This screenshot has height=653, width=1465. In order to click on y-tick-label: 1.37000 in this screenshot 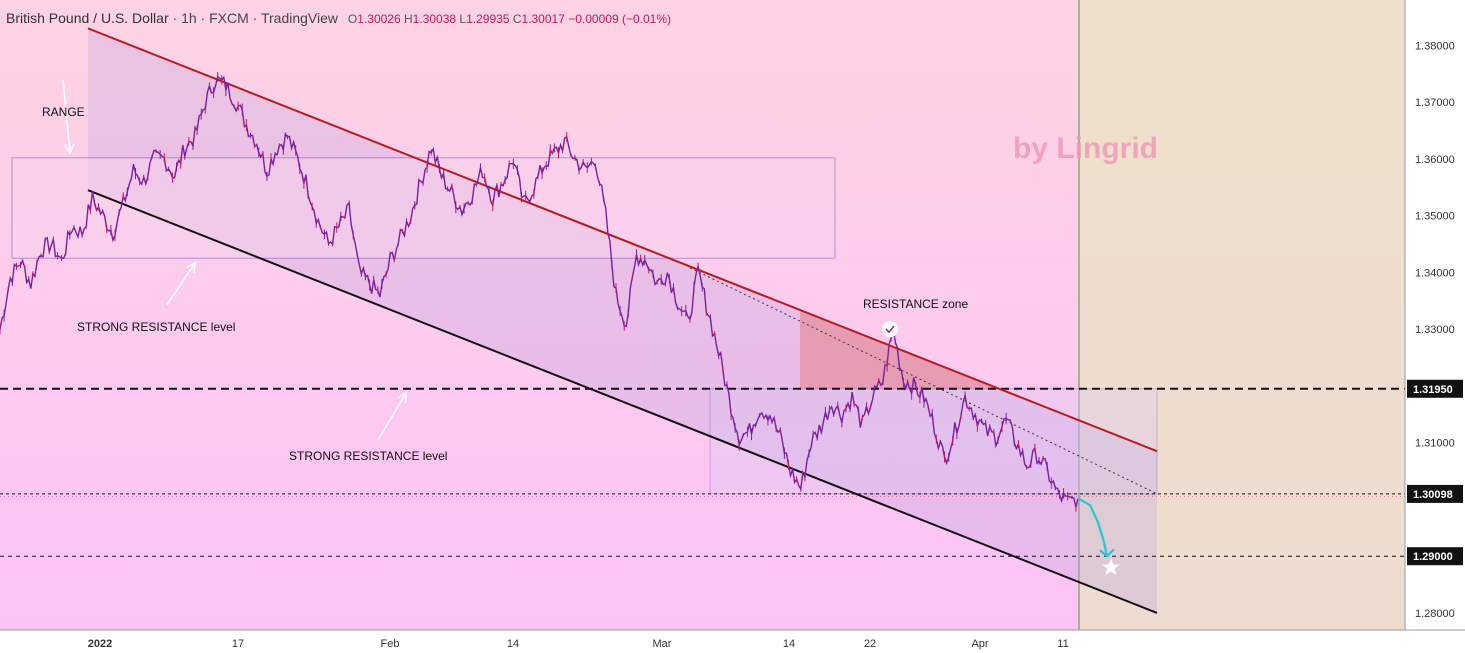, I will do `click(1435, 103)`.